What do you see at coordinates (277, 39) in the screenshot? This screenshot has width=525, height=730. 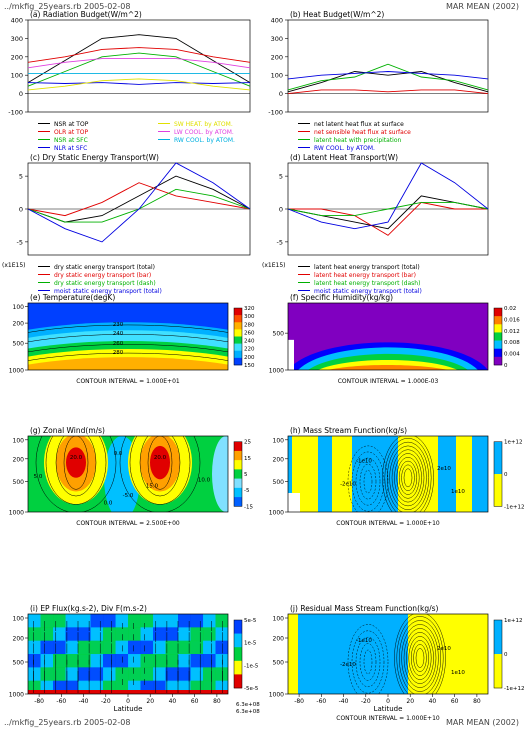 I see `ytick-label-b-4: 300` at bounding box center [277, 39].